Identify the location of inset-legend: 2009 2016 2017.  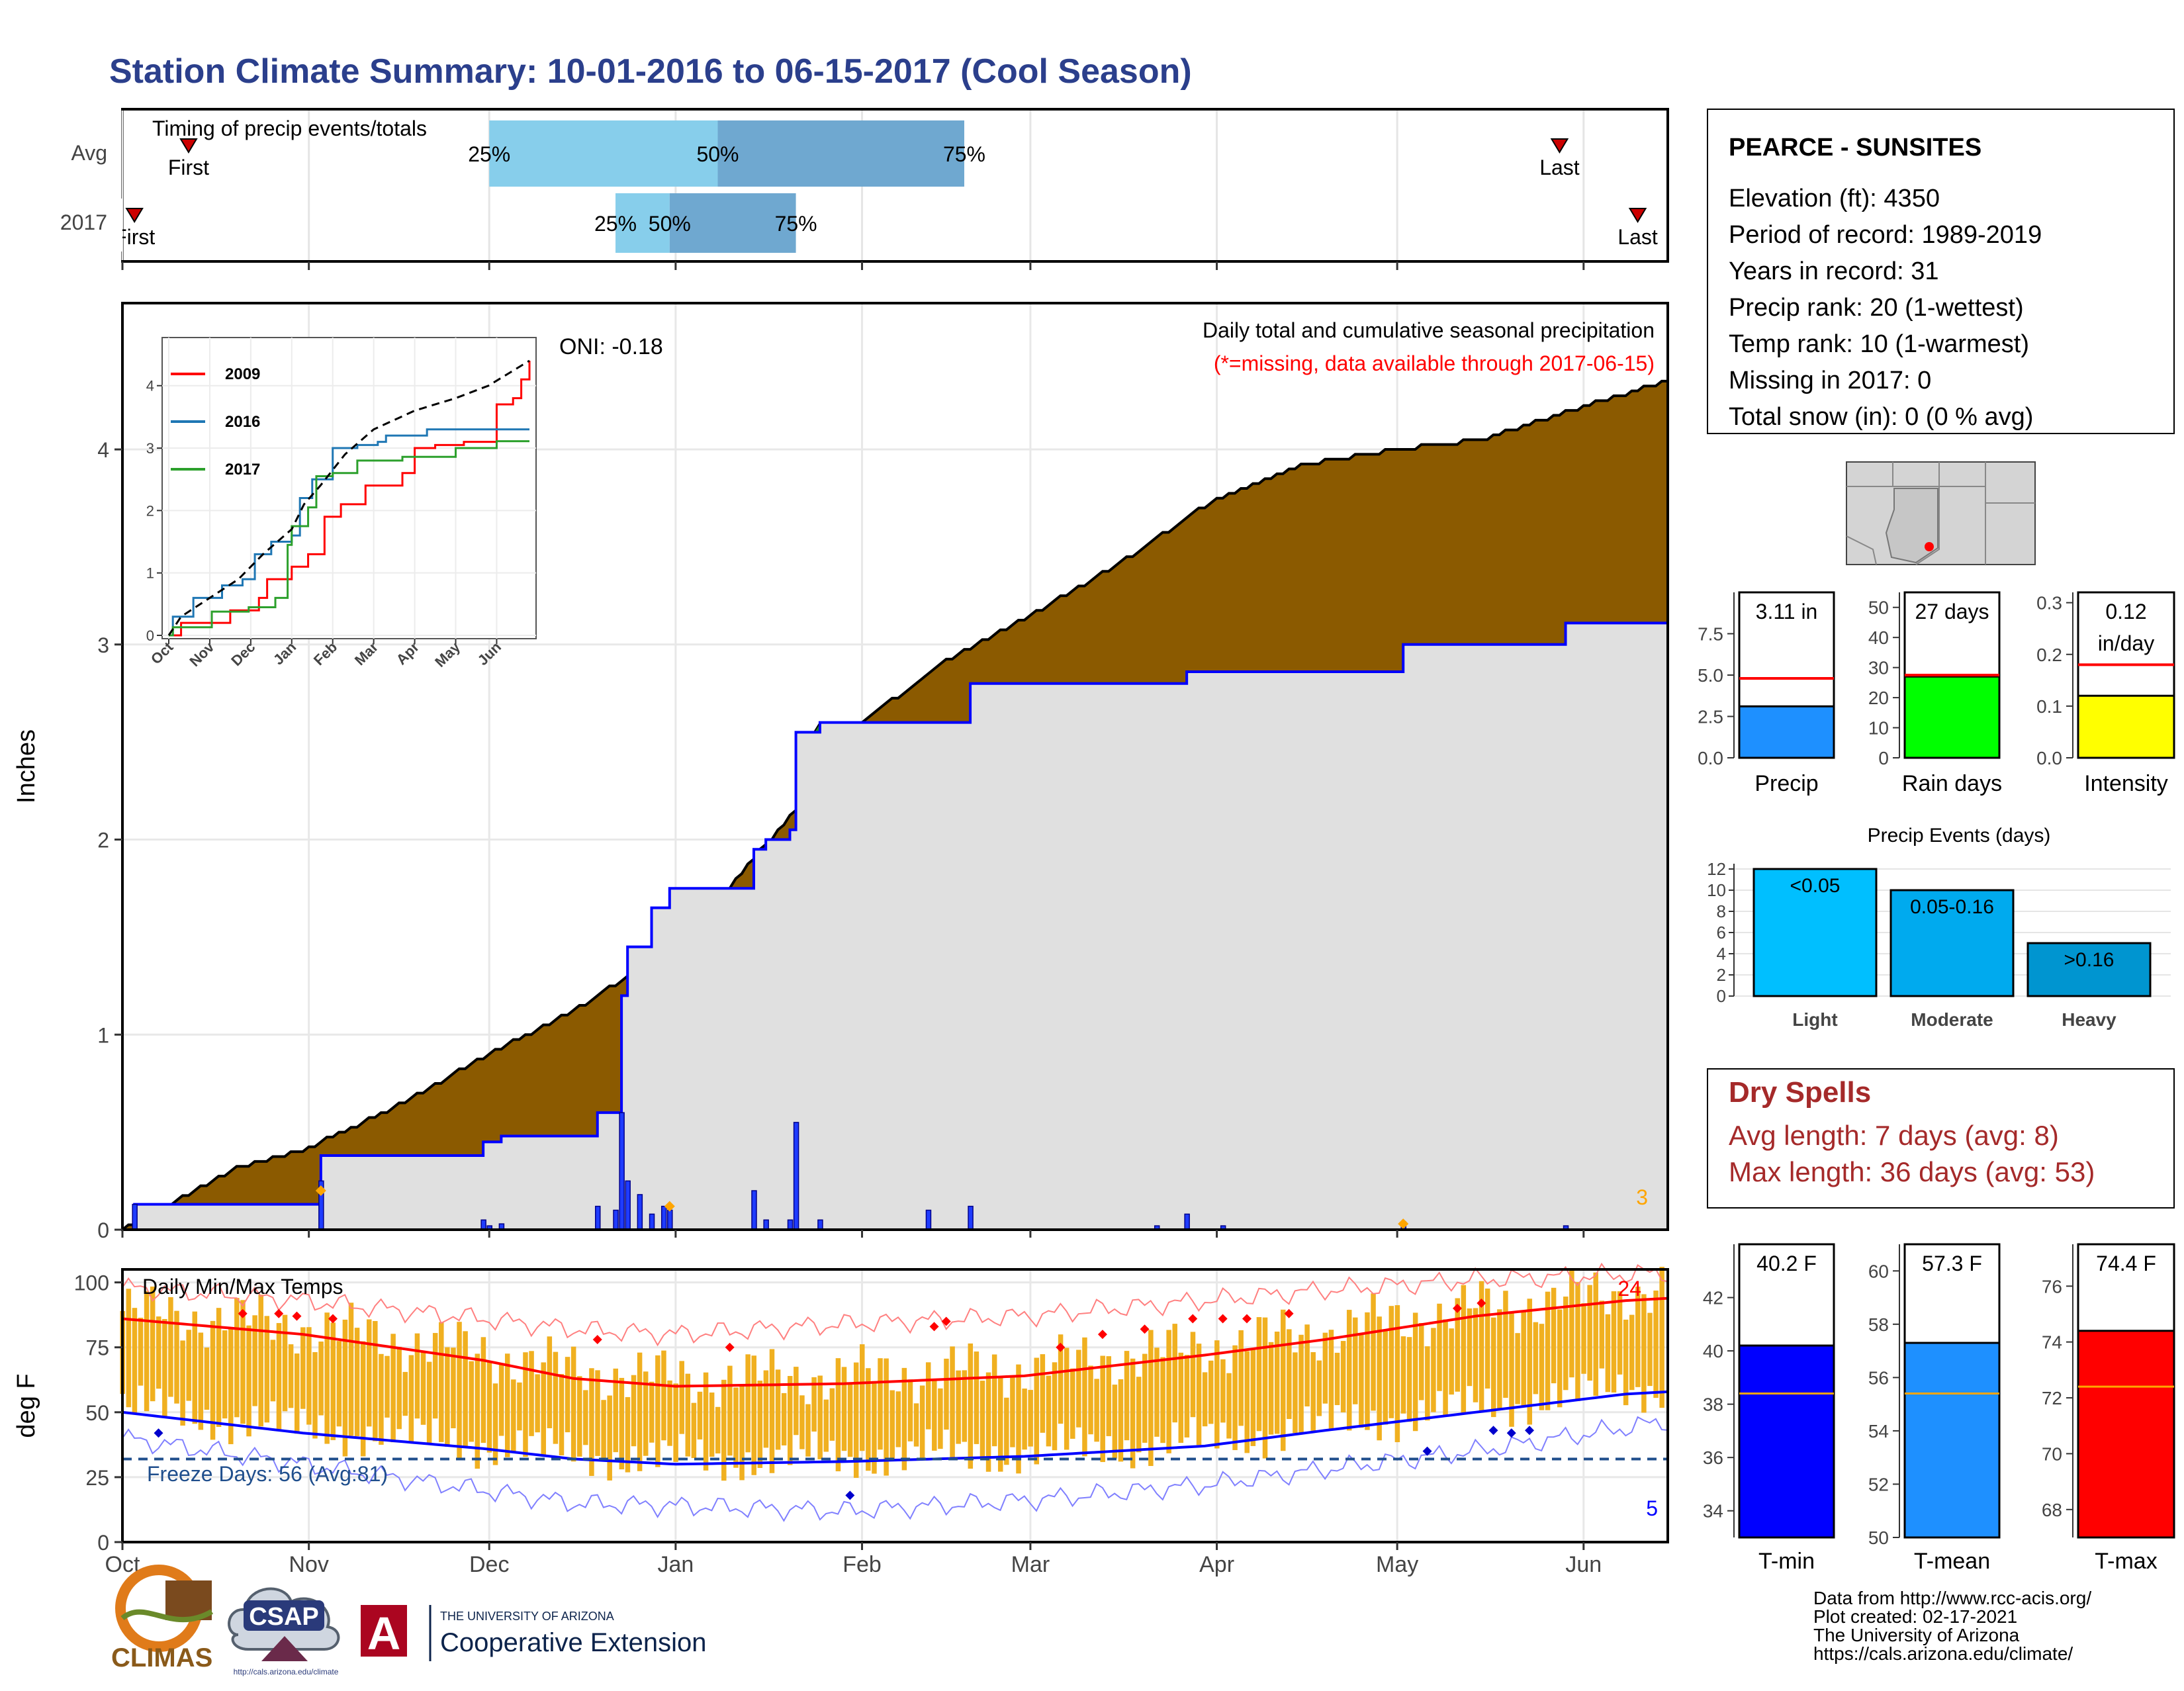
(215, 422).